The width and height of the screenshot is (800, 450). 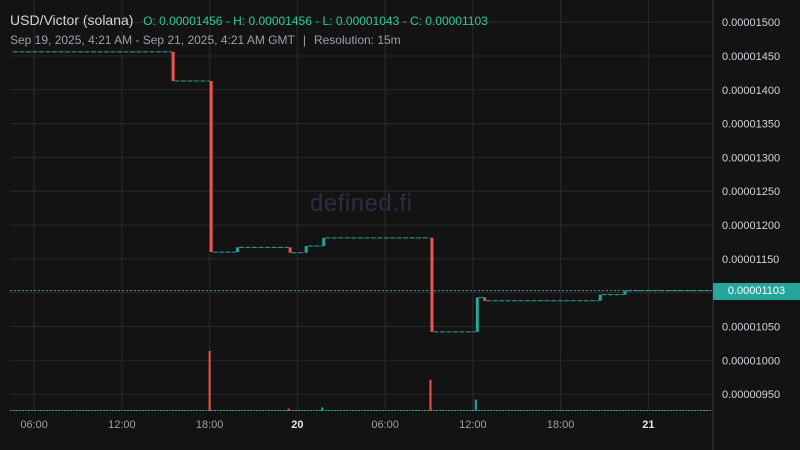 I want to click on y-tick-label: 0.00001050, so click(x=751, y=327).